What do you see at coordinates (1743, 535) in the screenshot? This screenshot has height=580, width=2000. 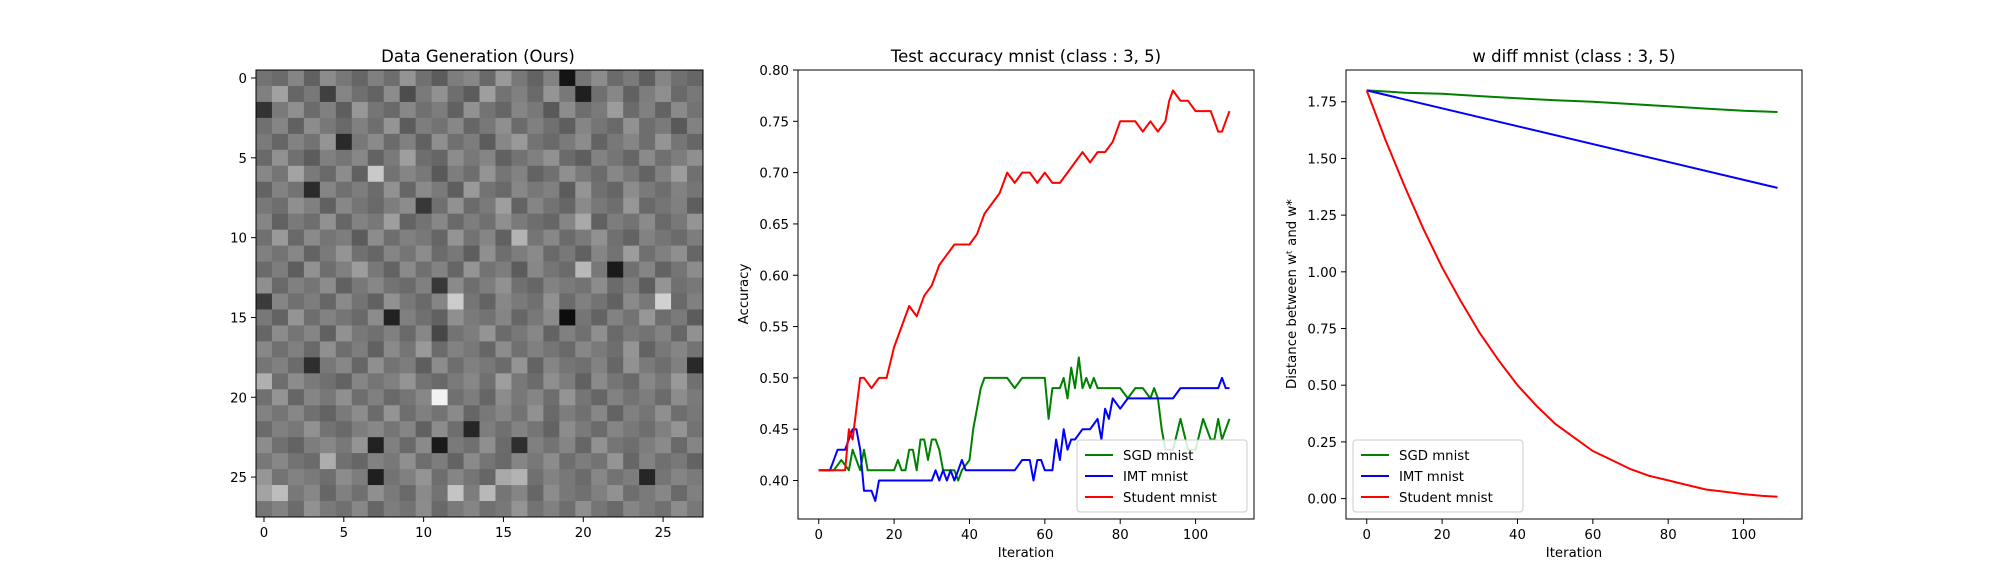 I see `wdiff-x-tick-label: 100` at bounding box center [1743, 535].